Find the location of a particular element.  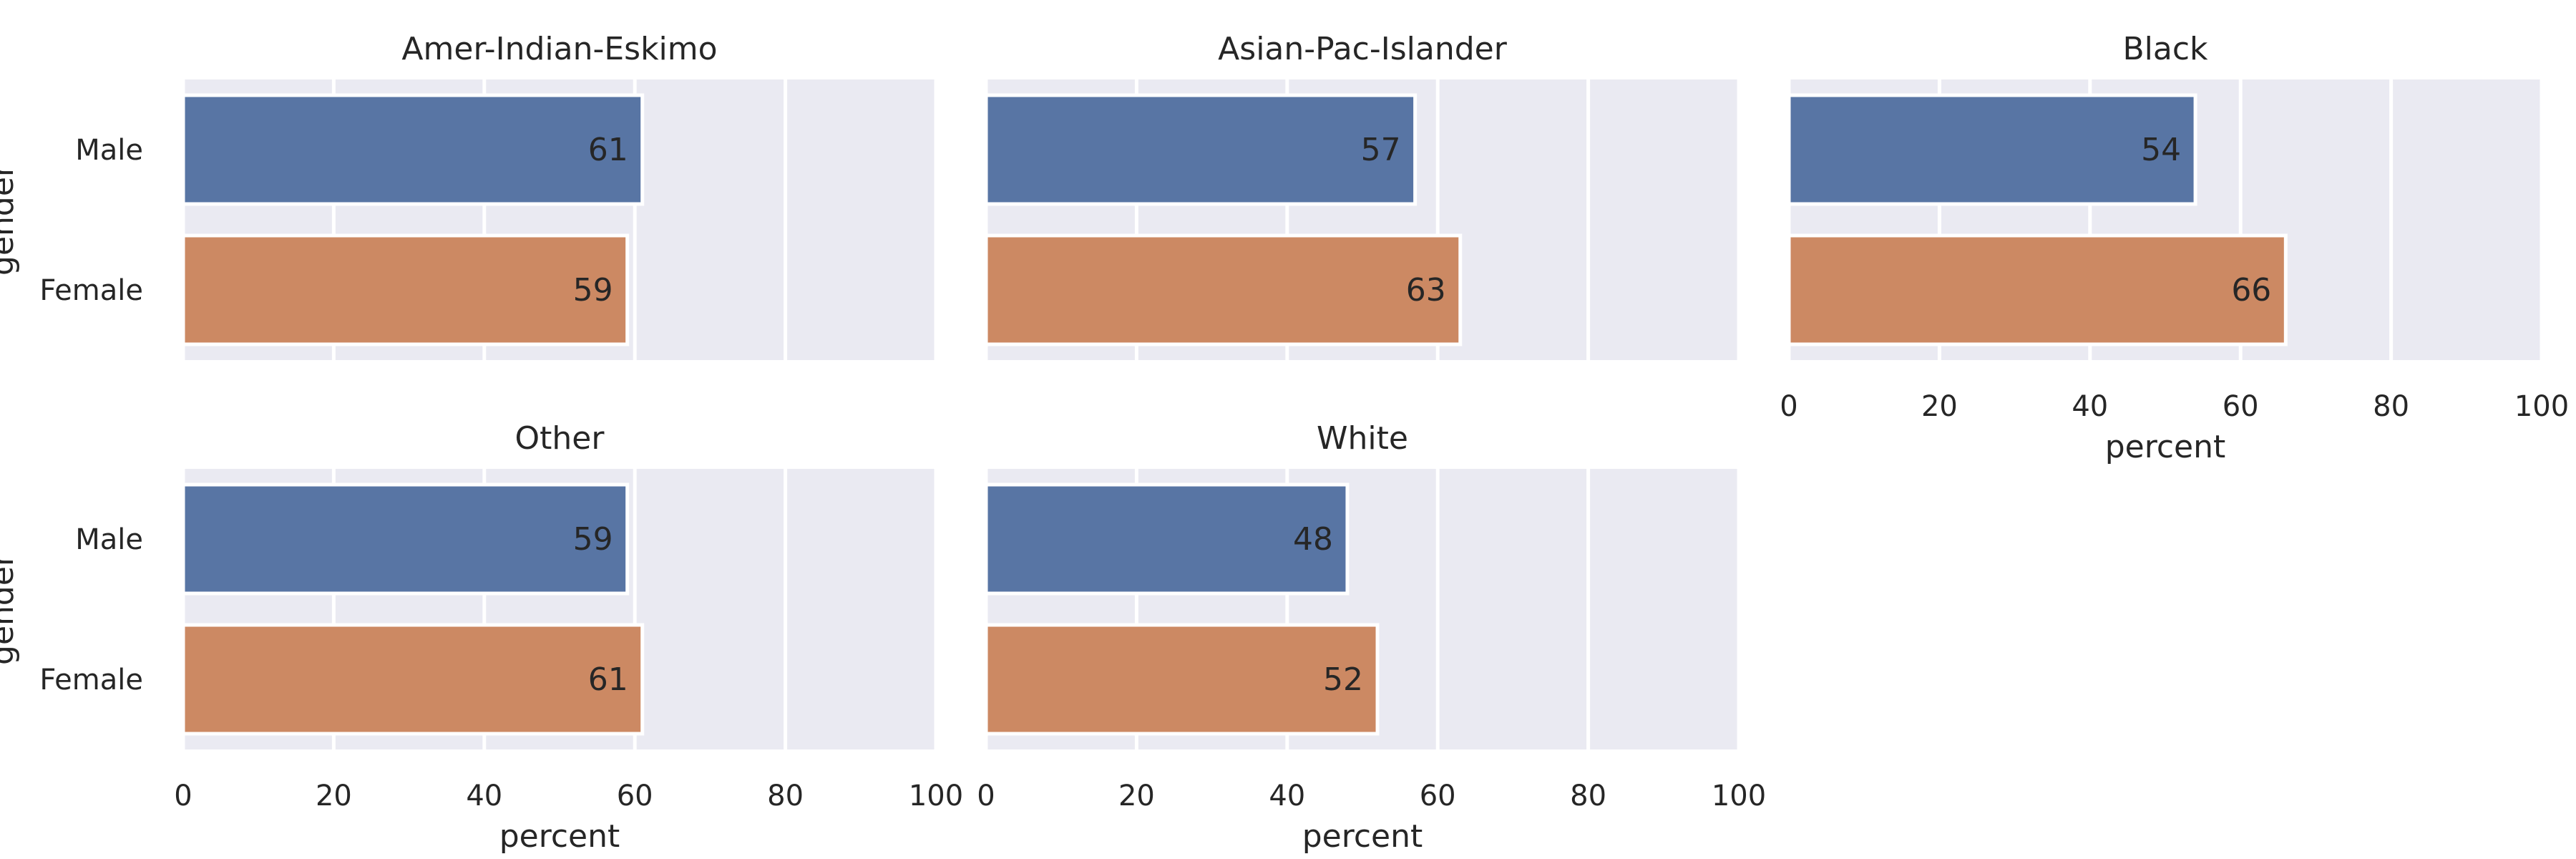

bar-value-label: 66 is located at coordinates (2251, 290).